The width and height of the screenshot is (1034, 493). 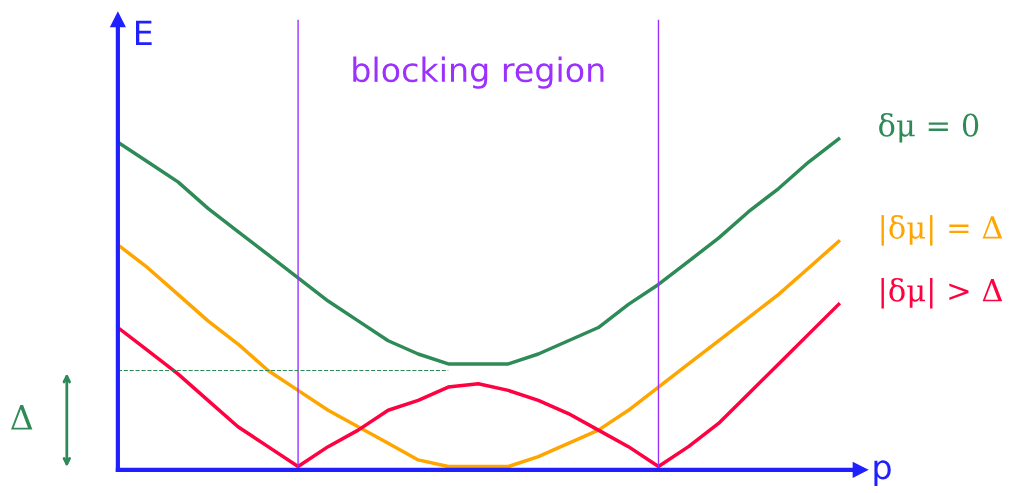 What do you see at coordinates (942, 293) in the screenshot?
I see `series-label: |δμ| > Δ` at bounding box center [942, 293].